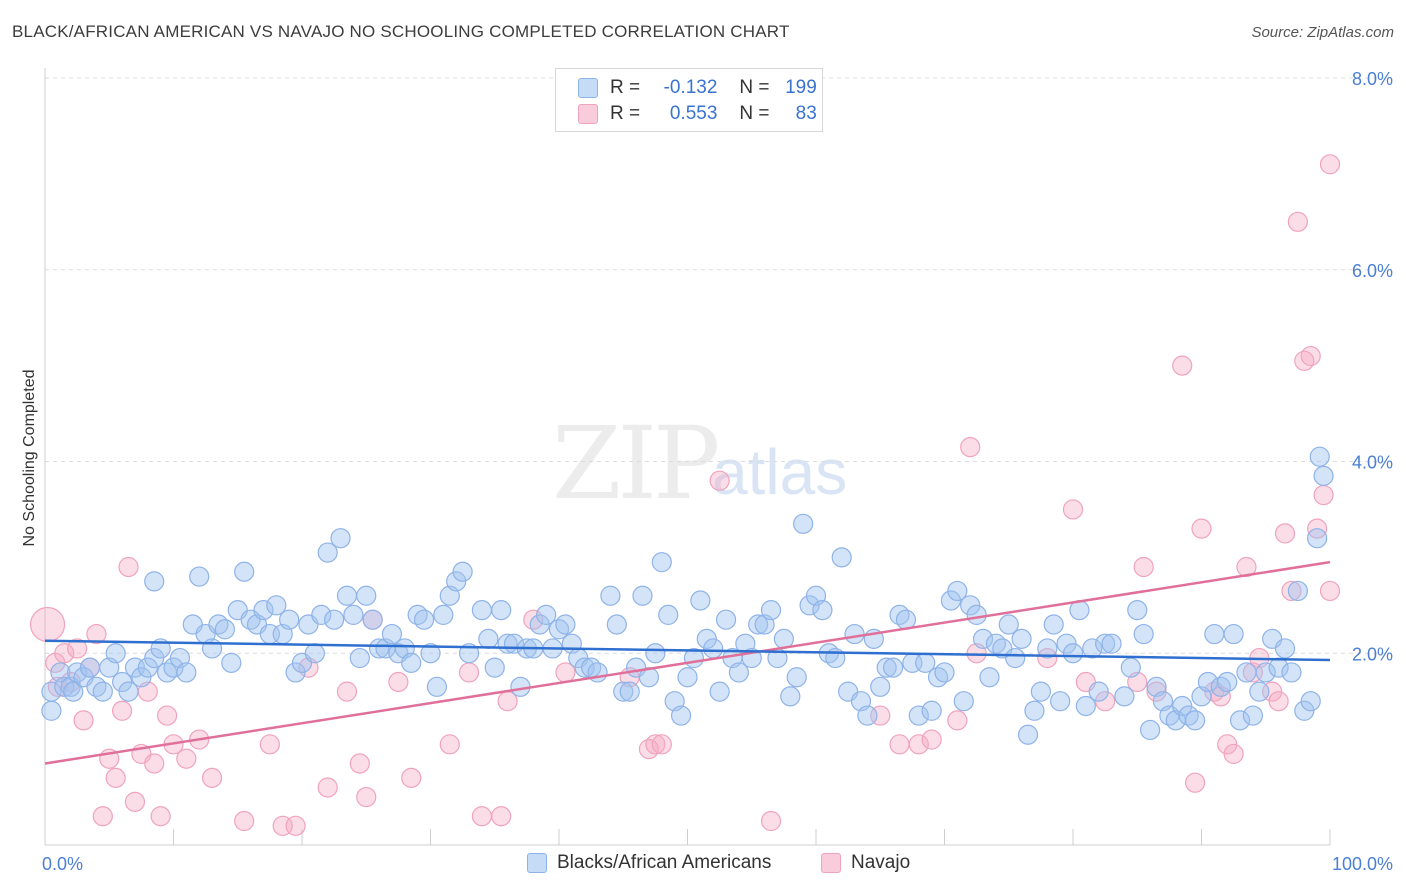 Image resolution: width=1406 pixels, height=892 pixels. I want to click on y-tick-label: 6.0%, so click(1372, 271).